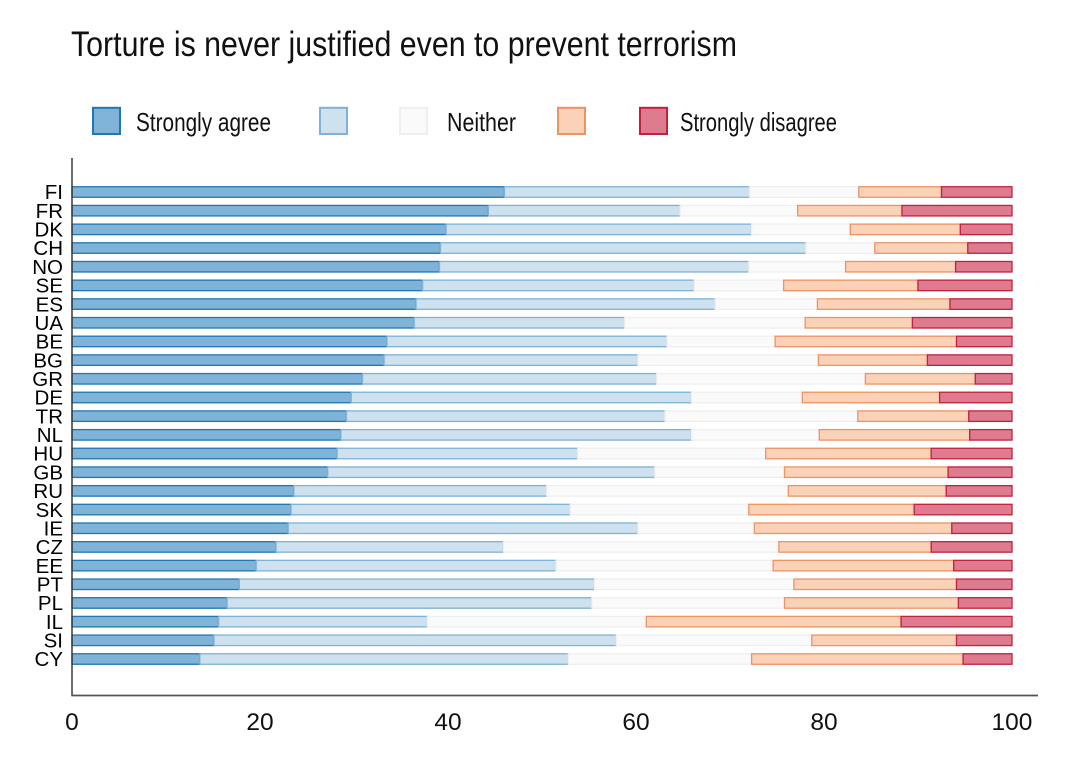 The height and width of the screenshot is (776, 1067). What do you see at coordinates (53, 528) in the screenshot?
I see `svg-text: IE` at bounding box center [53, 528].